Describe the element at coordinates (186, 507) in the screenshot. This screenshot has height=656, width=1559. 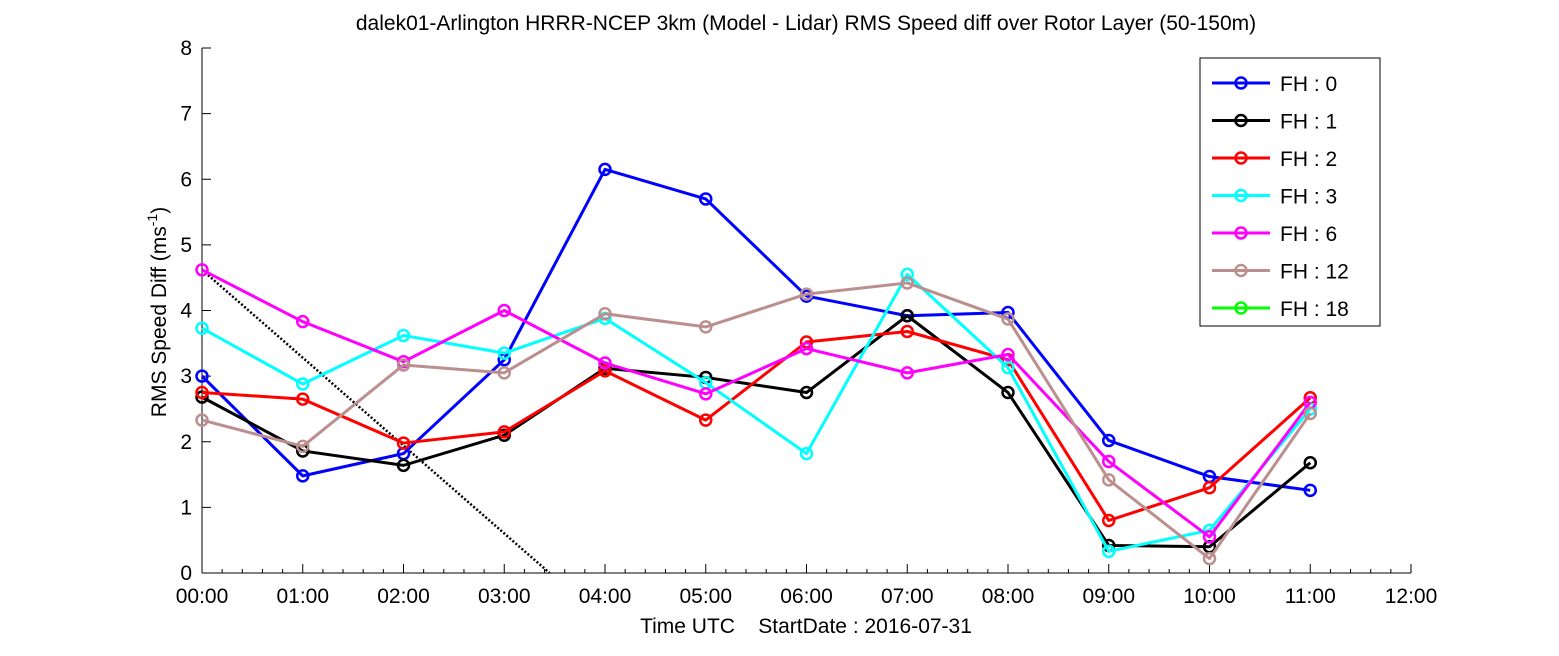
I see `y-tick-label: 1` at that location.